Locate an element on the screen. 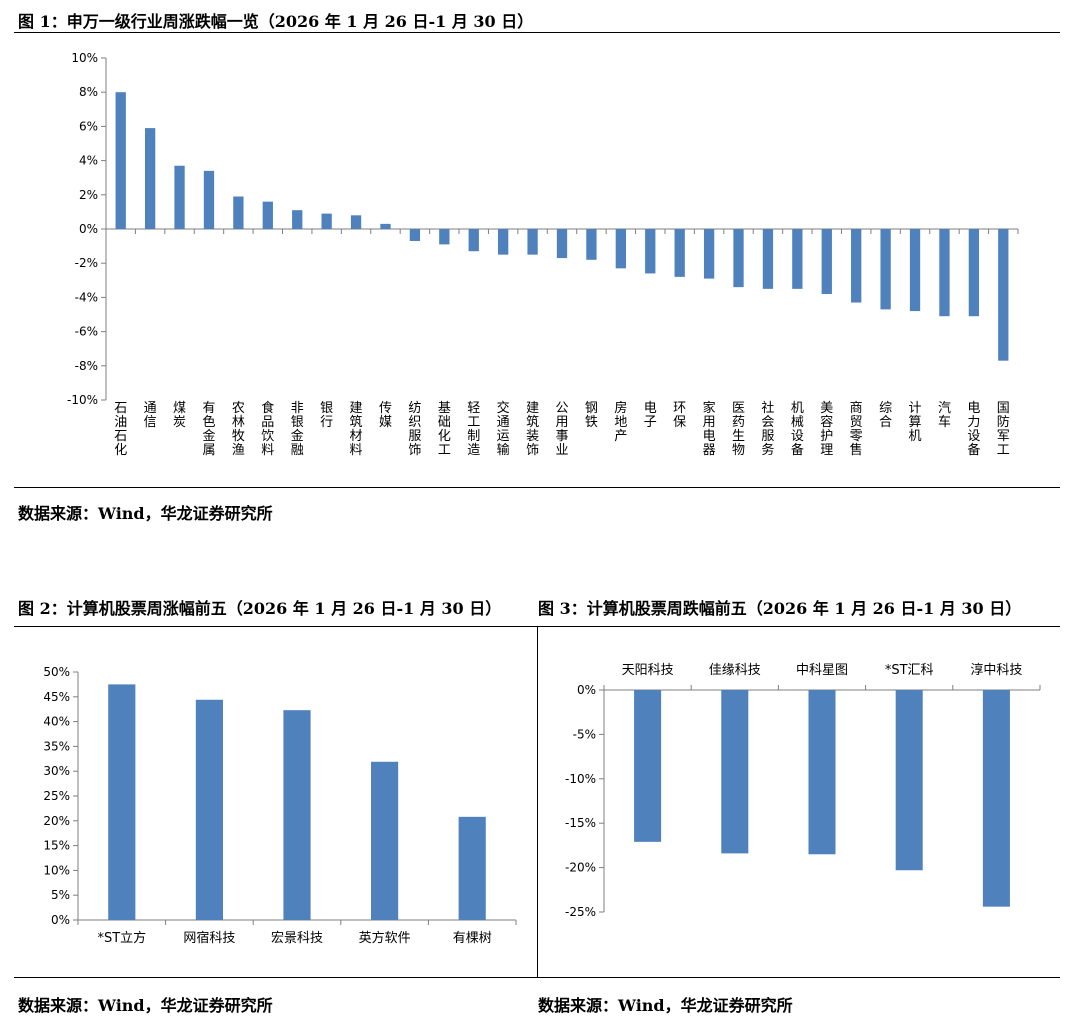  figure-2-3-bottom-rule is located at coordinates (537, 977).